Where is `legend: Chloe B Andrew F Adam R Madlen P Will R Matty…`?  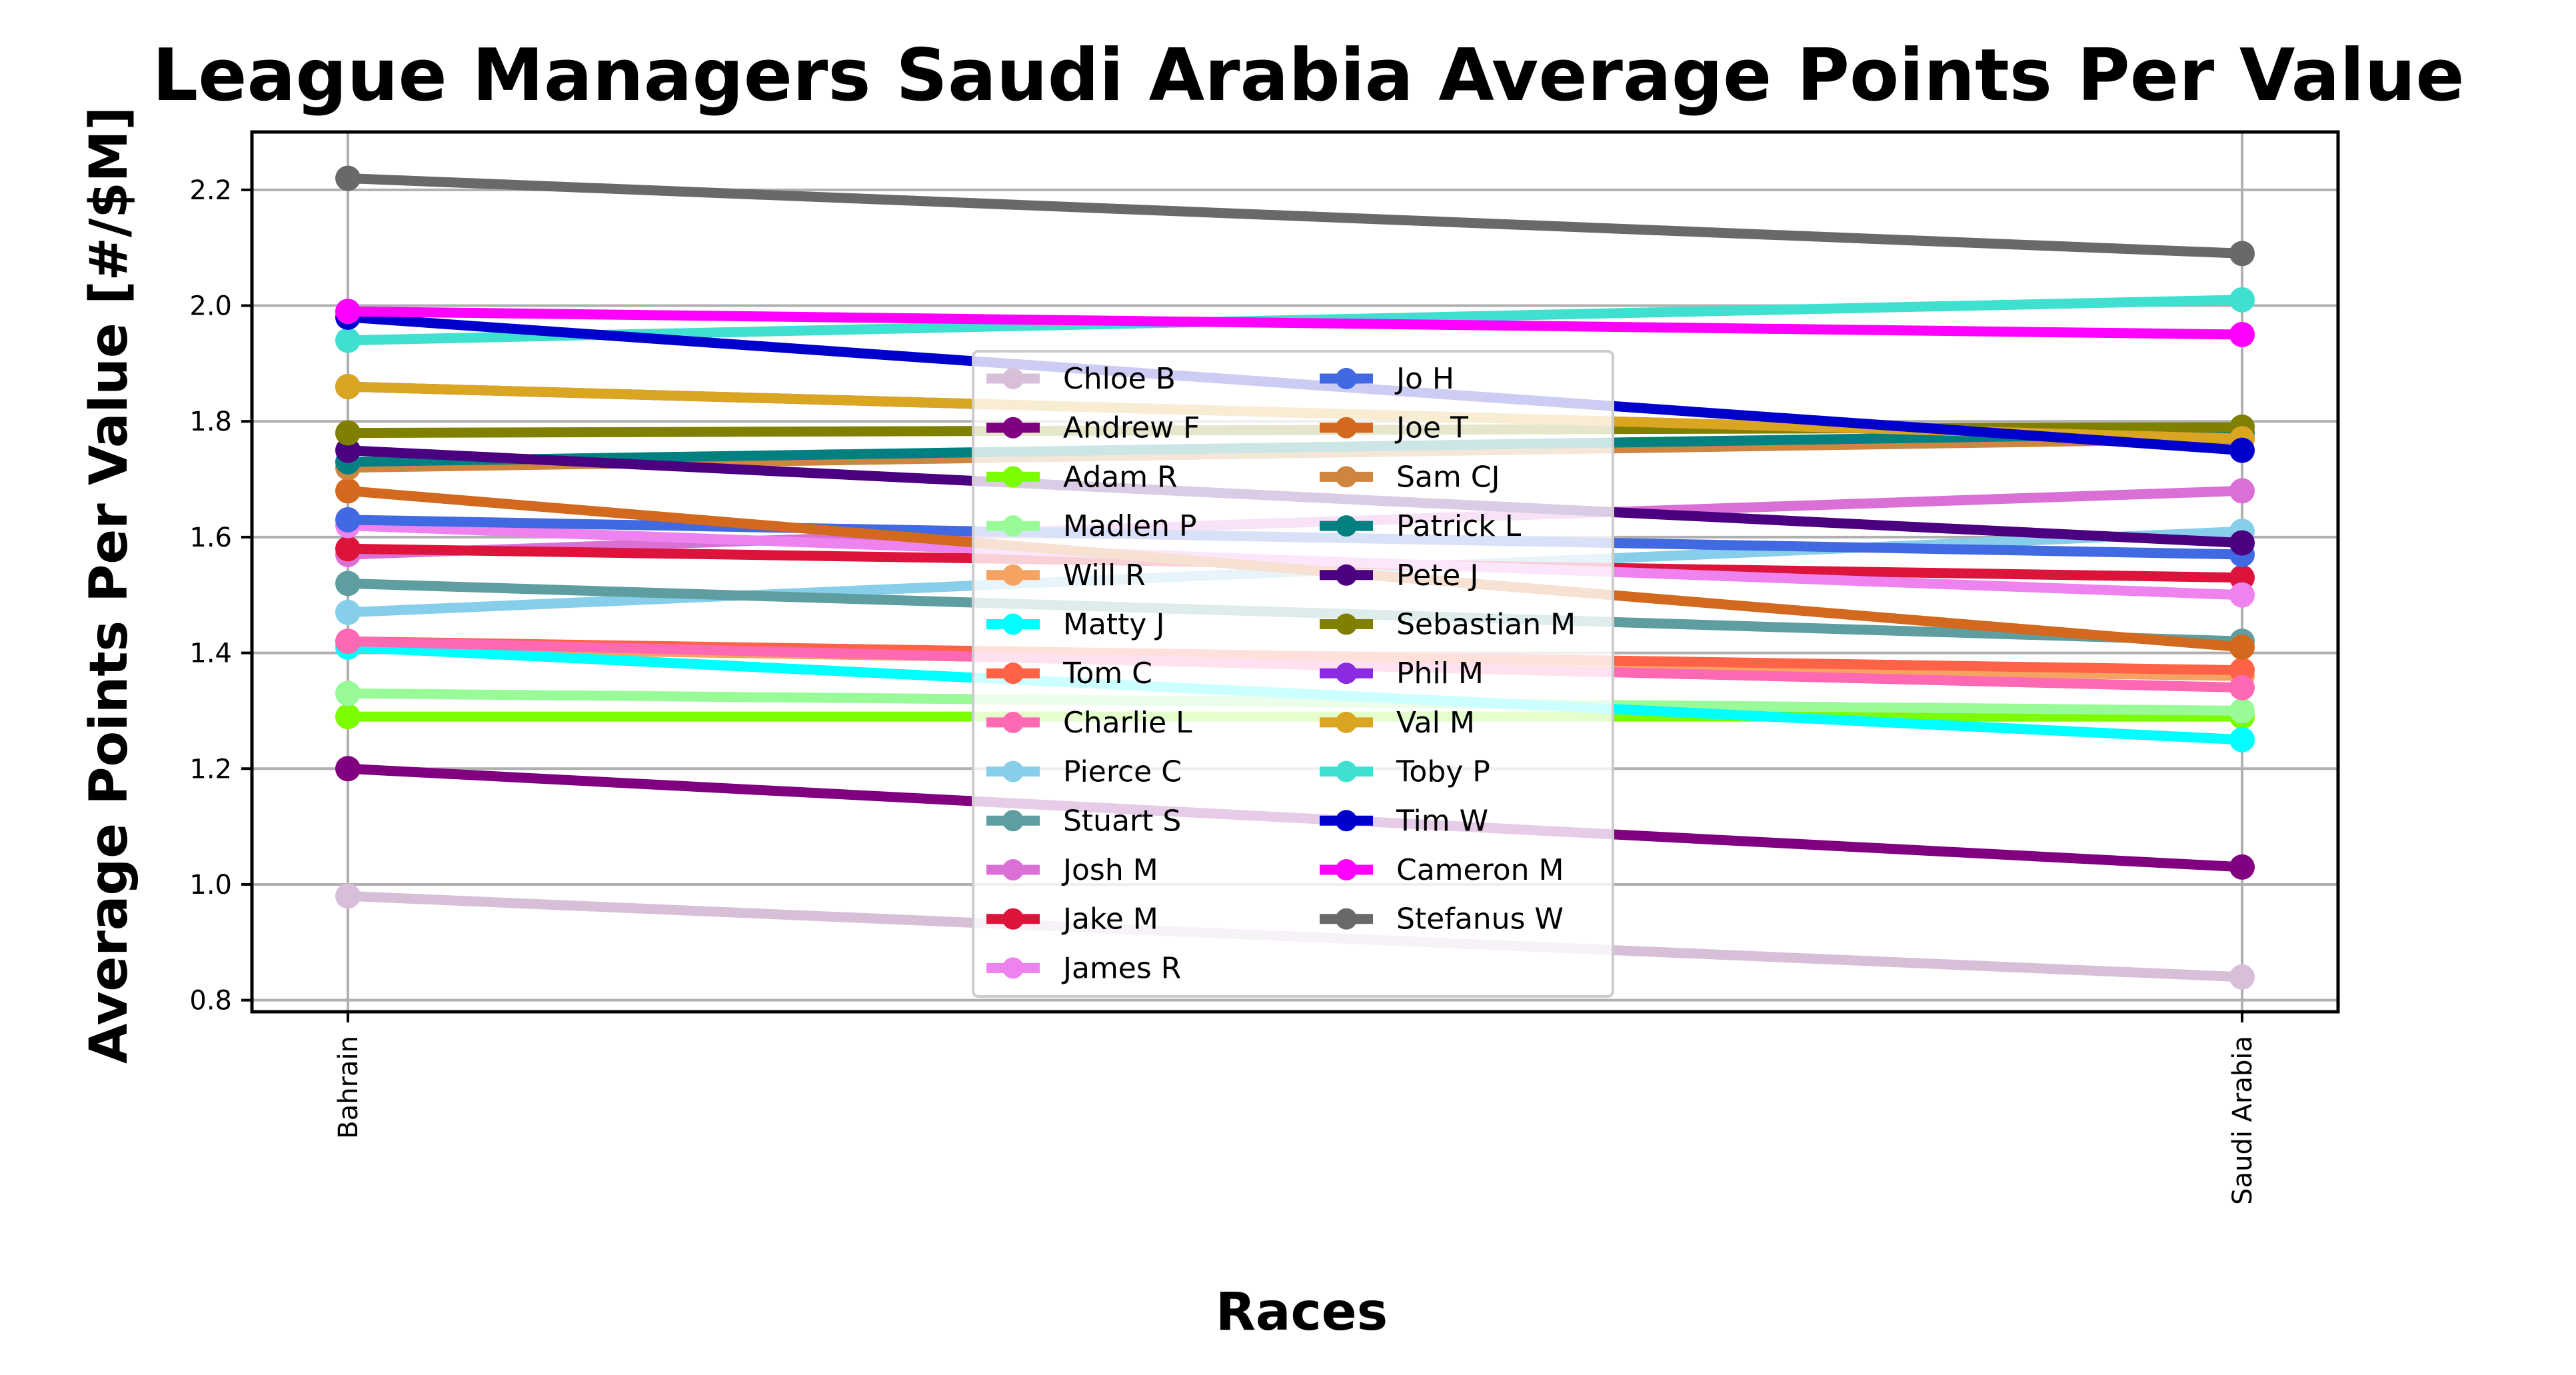 legend: Chloe B Andrew F Adam R Madlen P Will R Matty… is located at coordinates (1293, 674).